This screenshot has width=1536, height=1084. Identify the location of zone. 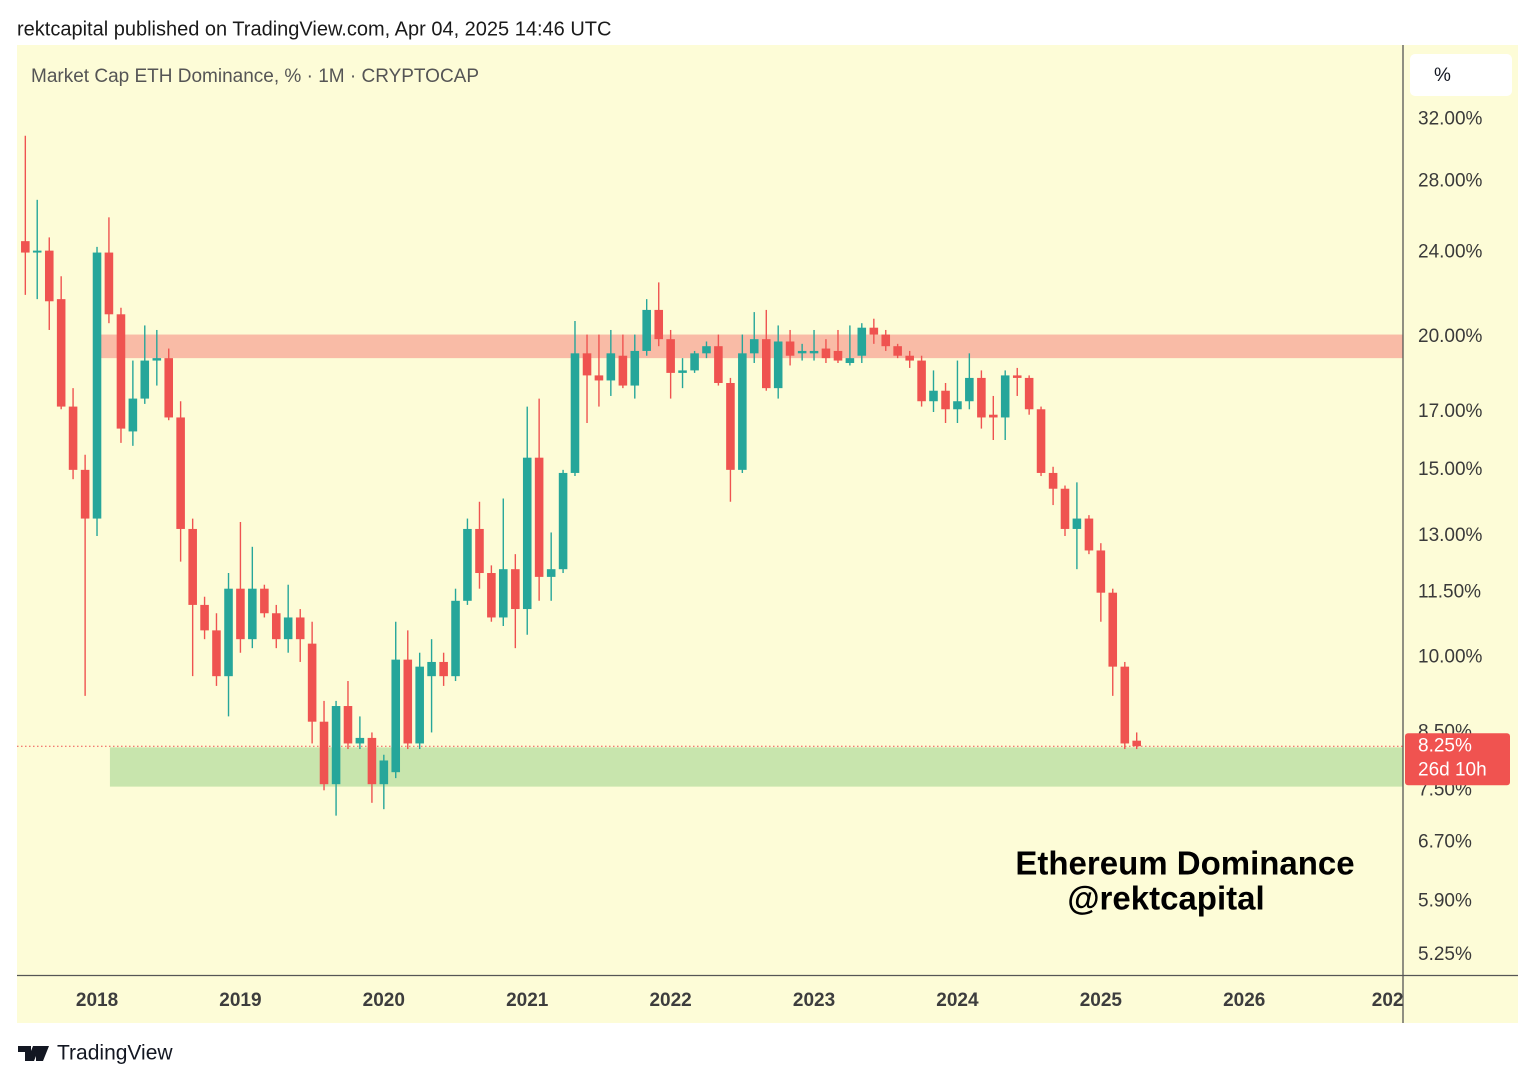
(751, 346).